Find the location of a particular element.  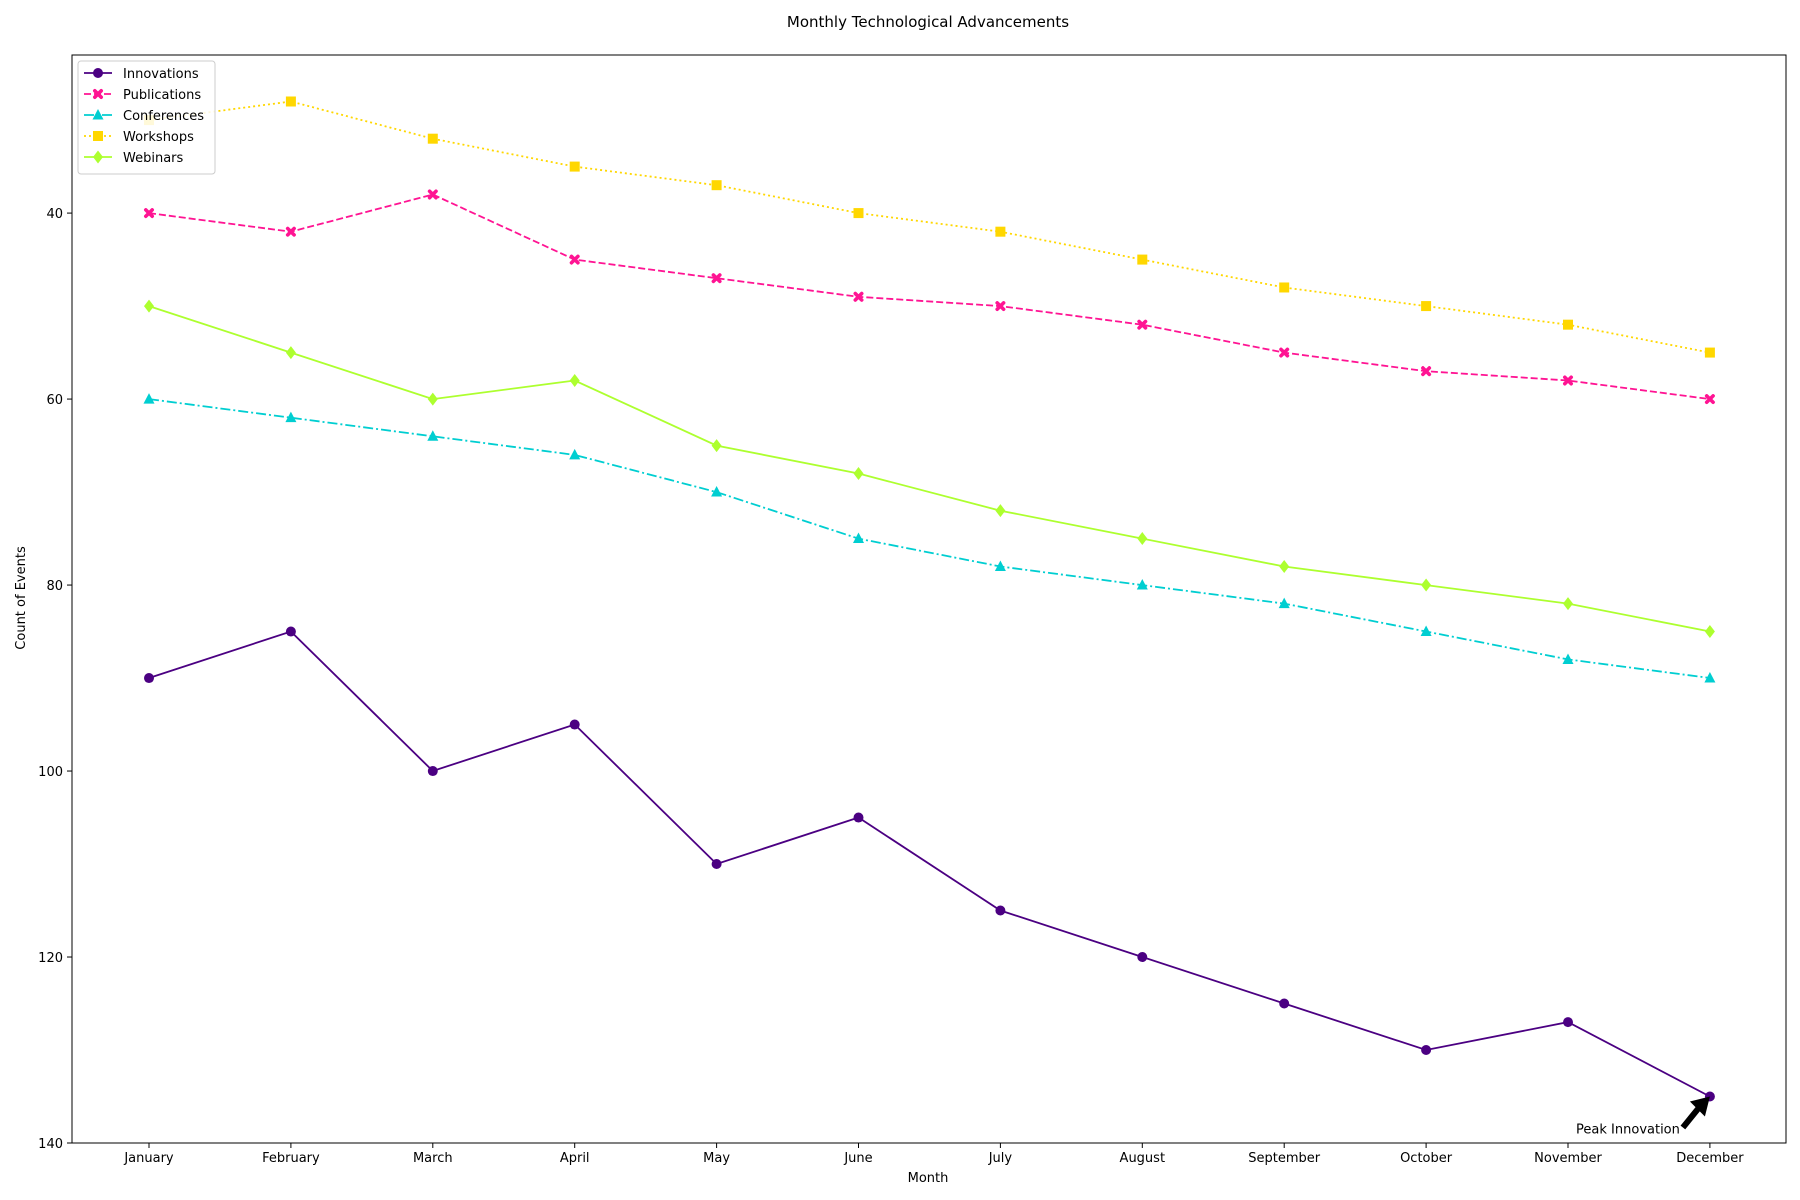

legend-label-workshops: Workshops is located at coordinates (158, 137).